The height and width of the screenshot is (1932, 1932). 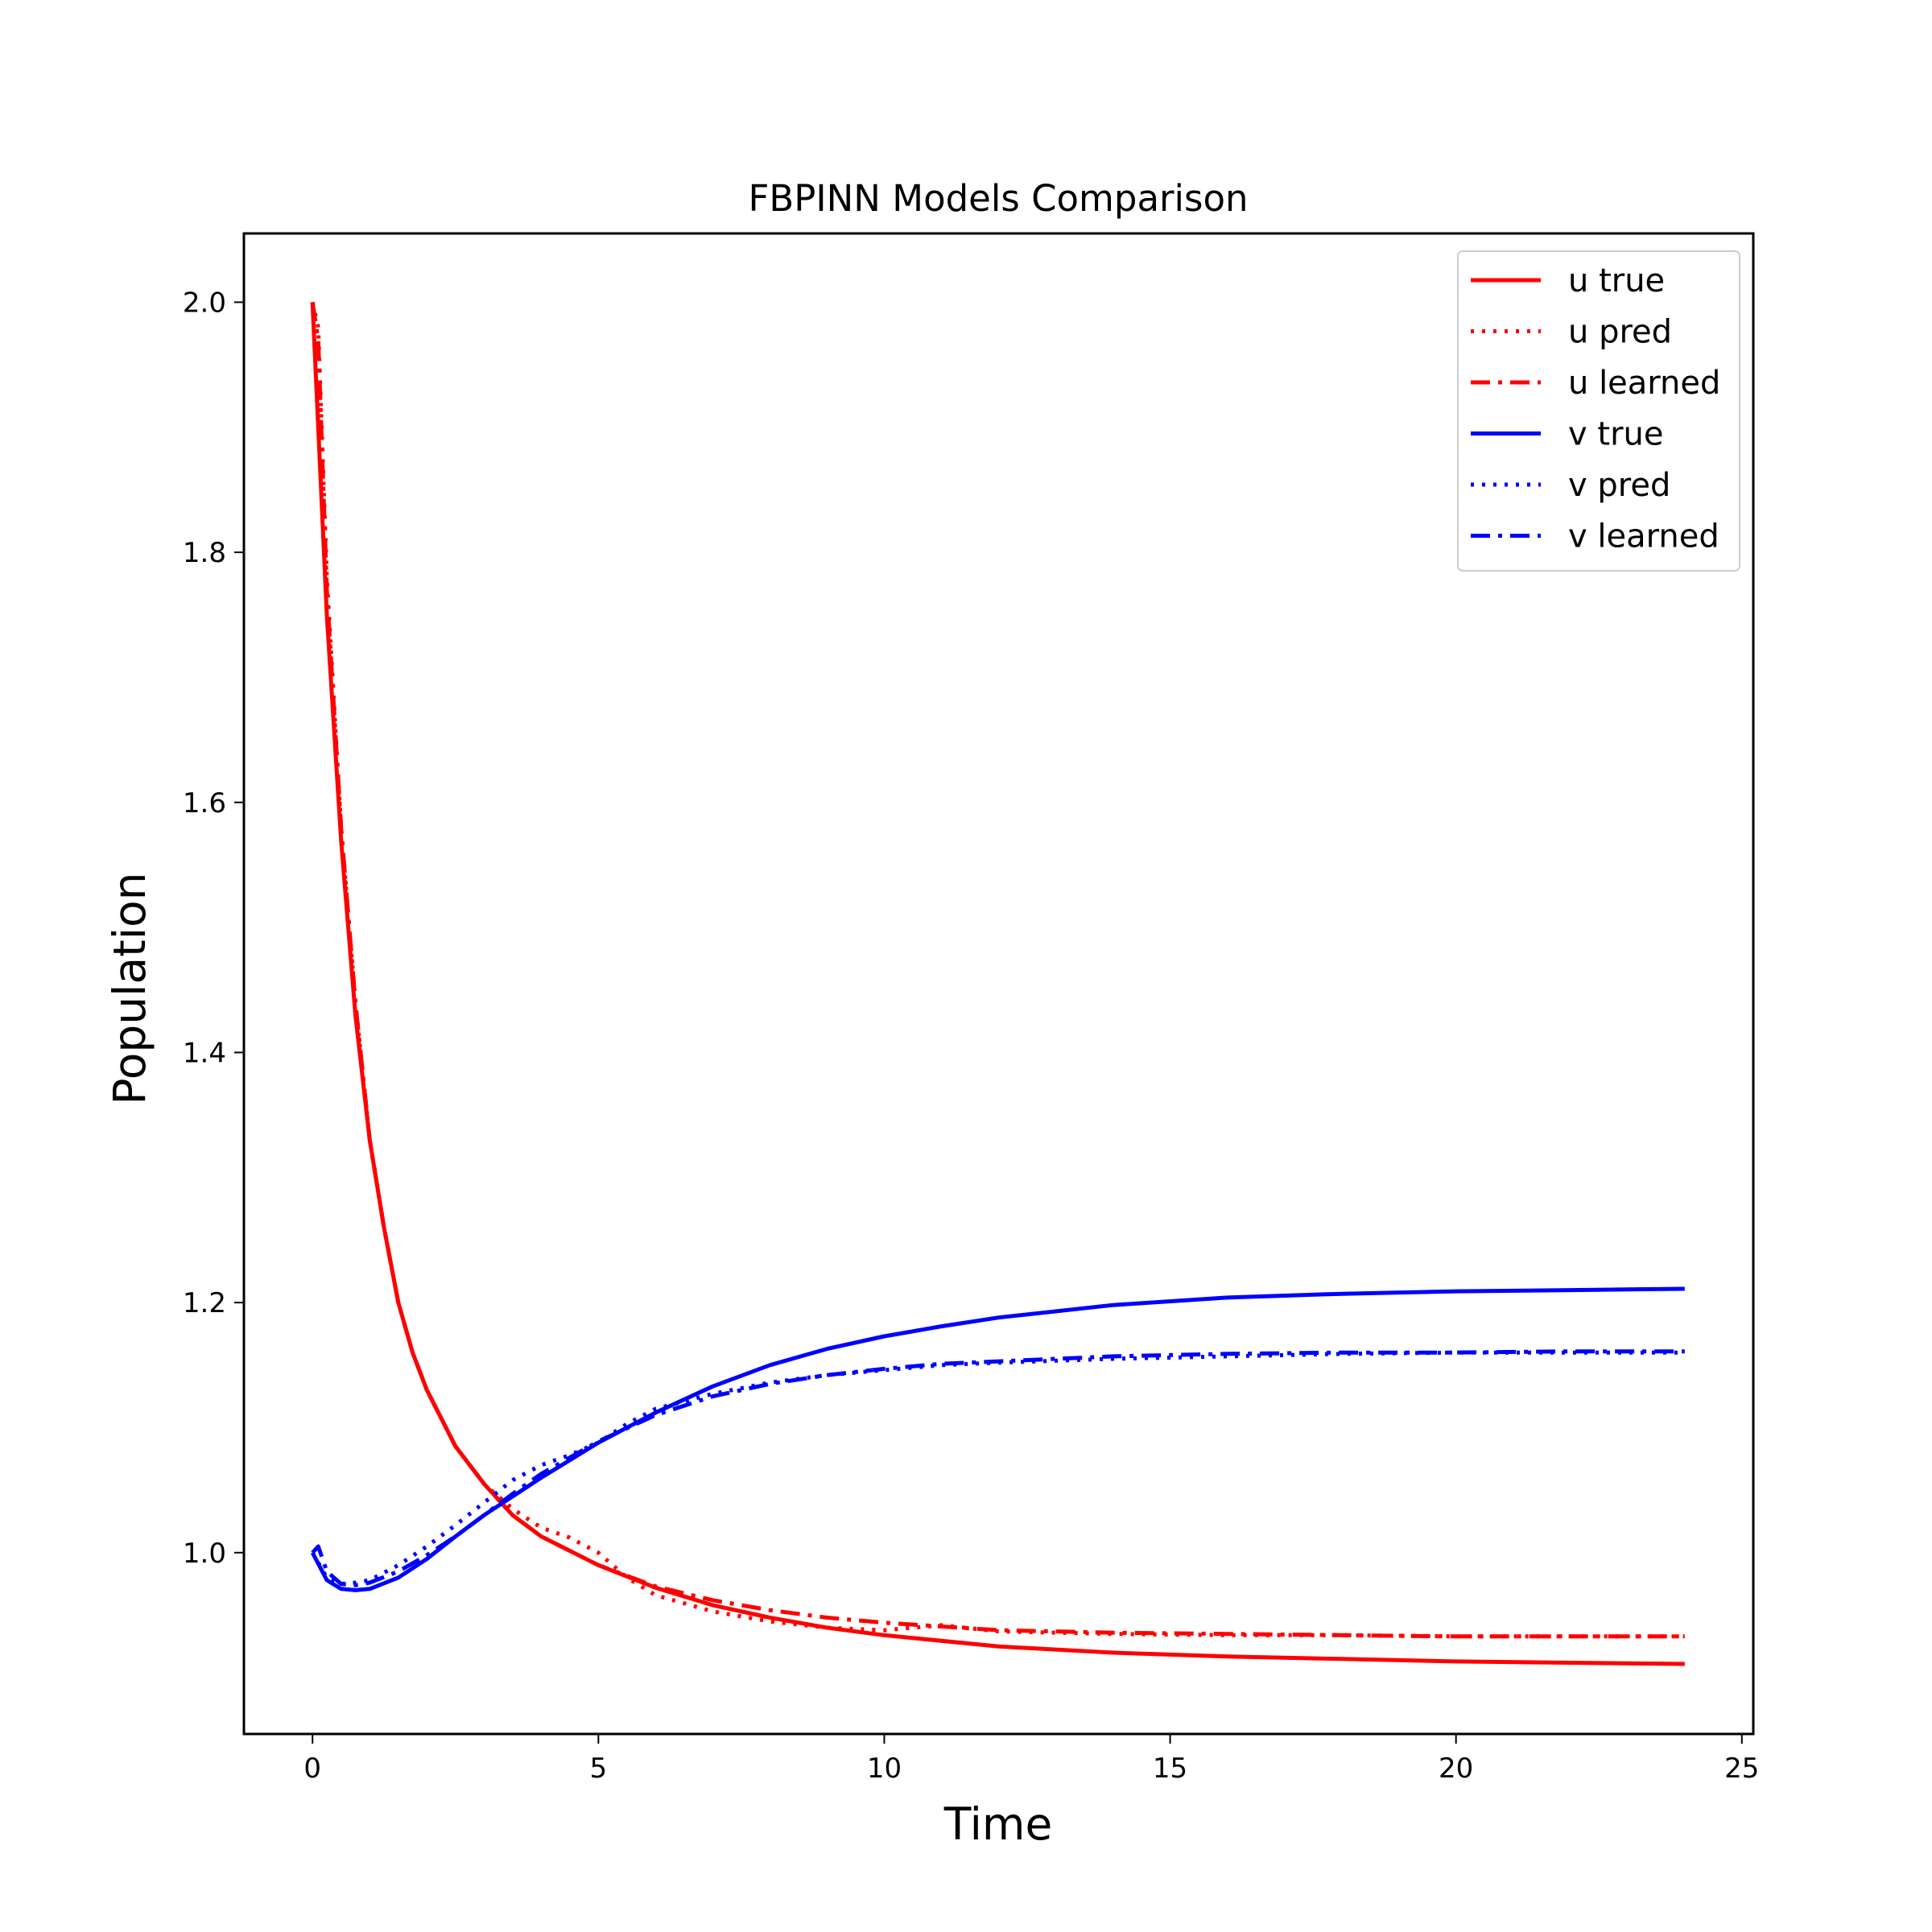 What do you see at coordinates (998, 1468) in the screenshot?
I see `series-line-v-learned` at bounding box center [998, 1468].